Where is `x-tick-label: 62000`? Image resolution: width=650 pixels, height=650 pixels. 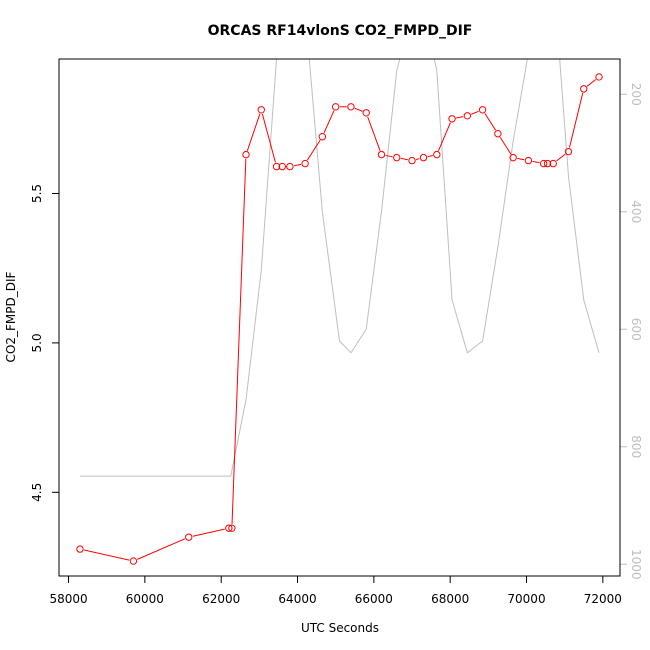
x-tick-label: 62000 is located at coordinates (221, 599).